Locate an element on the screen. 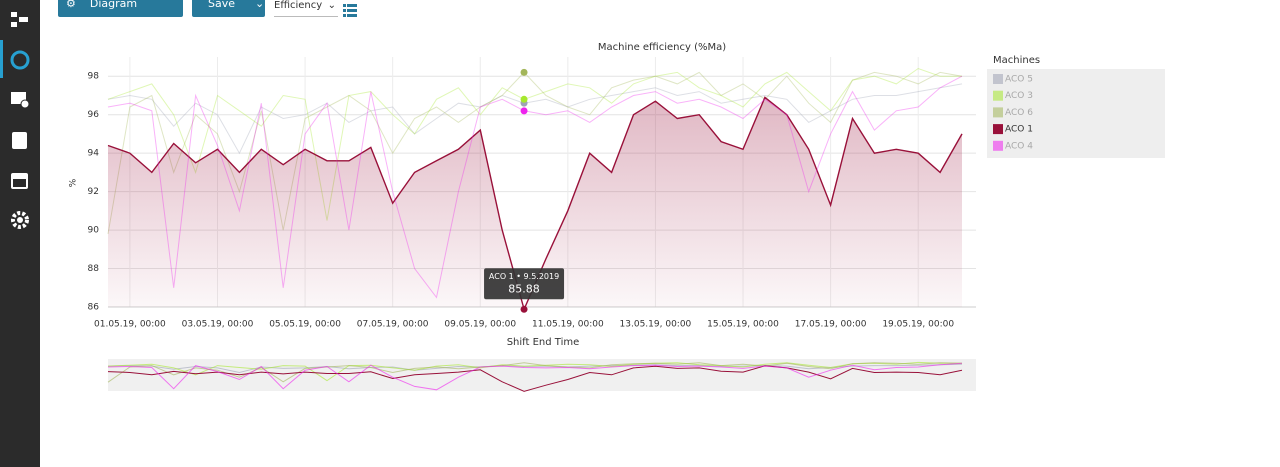  x-tick-label: 13.05.19, 00:00 is located at coordinates (656, 325).